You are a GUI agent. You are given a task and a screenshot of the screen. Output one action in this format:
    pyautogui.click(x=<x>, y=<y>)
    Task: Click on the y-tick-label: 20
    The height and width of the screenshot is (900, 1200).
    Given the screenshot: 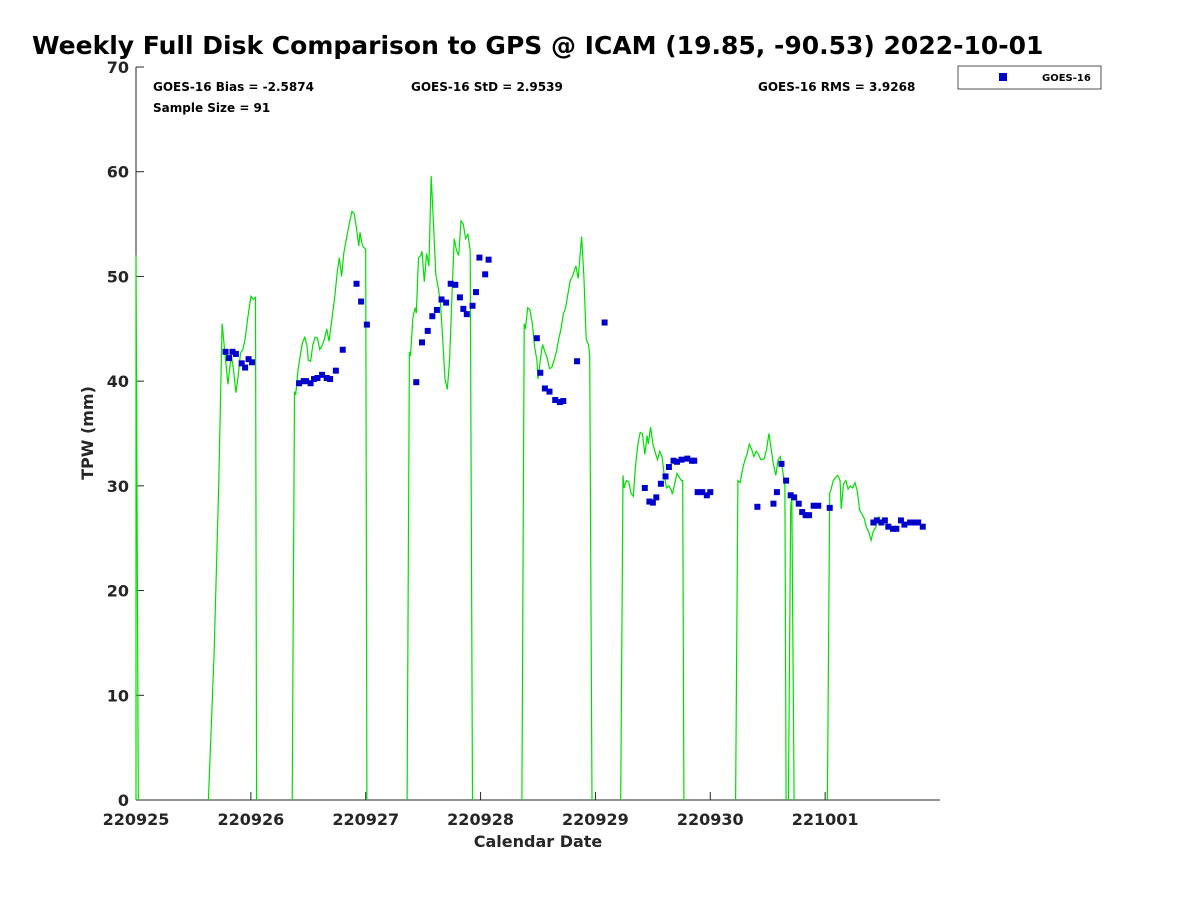 What is the action you would take?
    pyautogui.click(x=118, y=591)
    